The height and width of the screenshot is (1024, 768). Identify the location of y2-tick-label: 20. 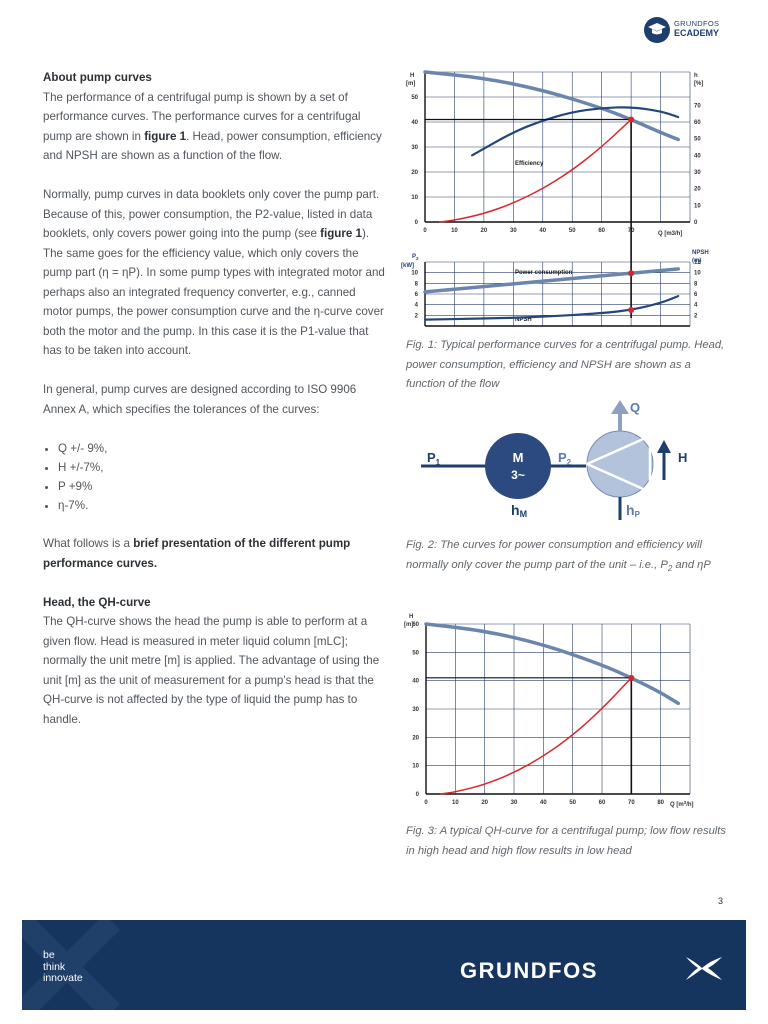
(697, 190).